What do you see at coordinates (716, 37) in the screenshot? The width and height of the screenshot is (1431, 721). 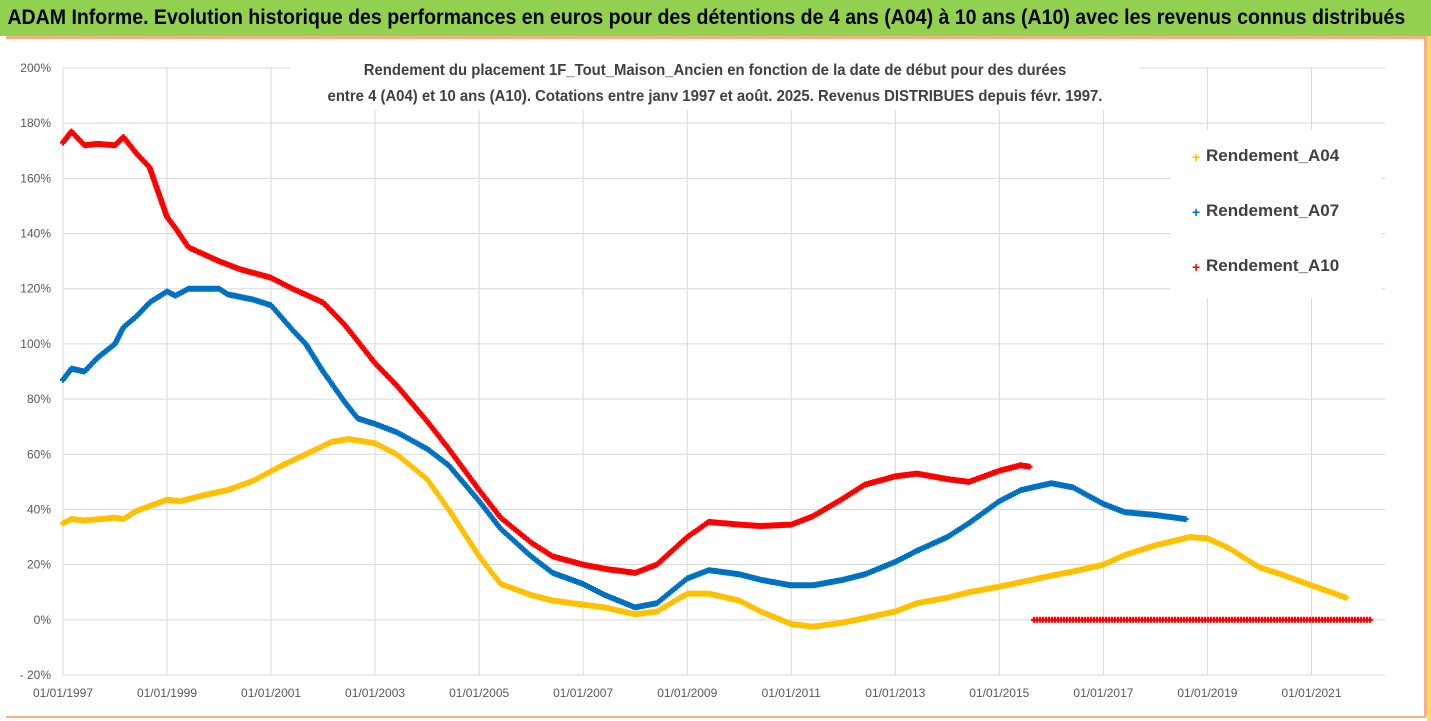 I see `frame-edge-top` at bounding box center [716, 37].